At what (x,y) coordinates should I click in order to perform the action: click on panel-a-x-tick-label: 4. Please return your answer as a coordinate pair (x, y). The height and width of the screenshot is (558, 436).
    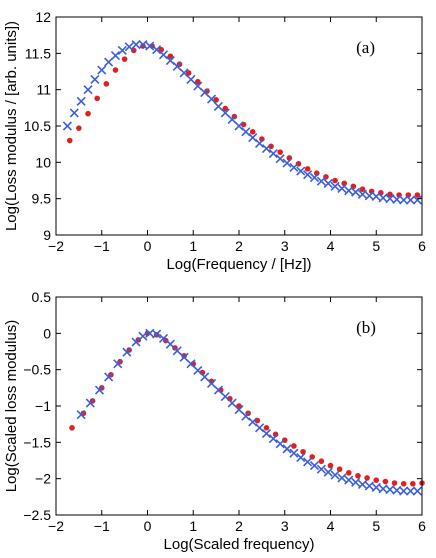
    Looking at the image, I should click on (331, 246).